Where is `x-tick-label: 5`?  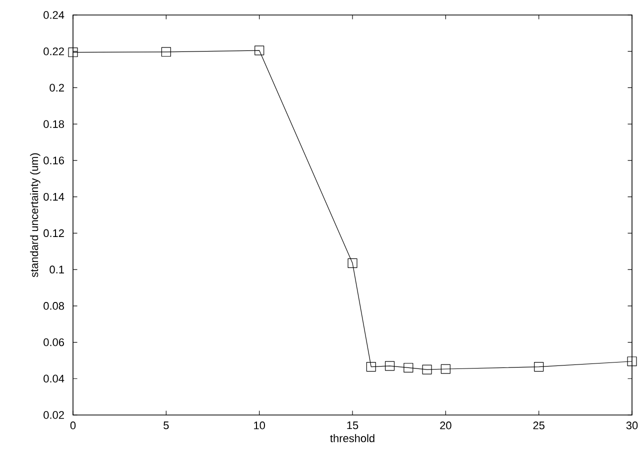
x-tick-label: 5 is located at coordinates (166, 426).